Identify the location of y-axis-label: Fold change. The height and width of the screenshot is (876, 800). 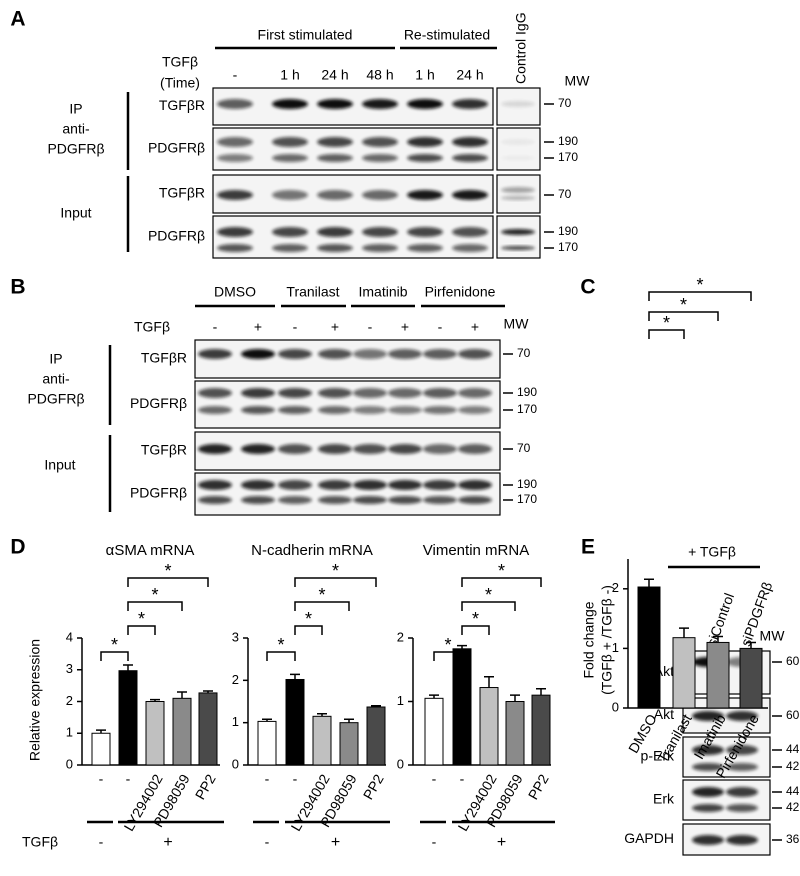
(589, 639).